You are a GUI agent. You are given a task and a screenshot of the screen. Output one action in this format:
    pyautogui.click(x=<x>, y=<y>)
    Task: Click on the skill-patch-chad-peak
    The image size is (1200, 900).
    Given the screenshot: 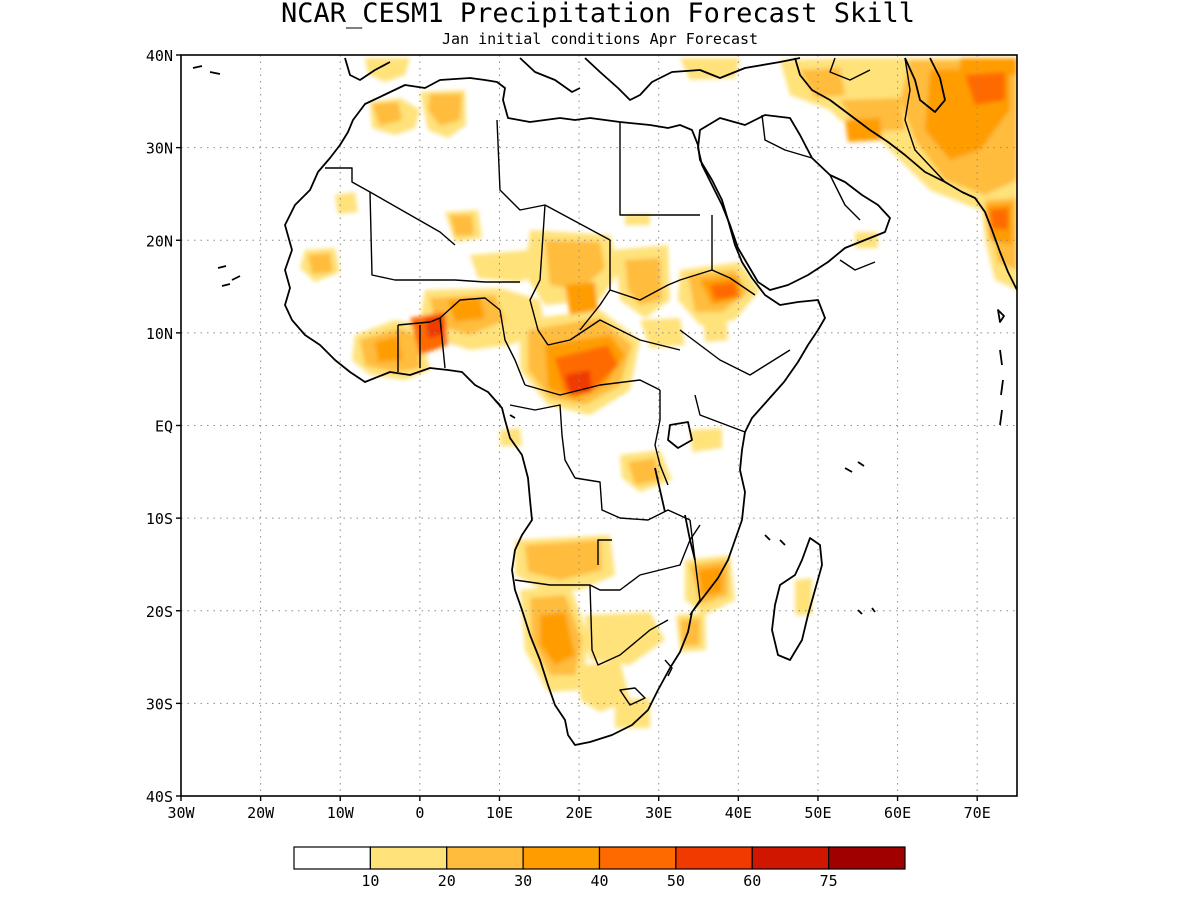 What is the action you would take?
    pyautogui.click(x=581, y=298)
    